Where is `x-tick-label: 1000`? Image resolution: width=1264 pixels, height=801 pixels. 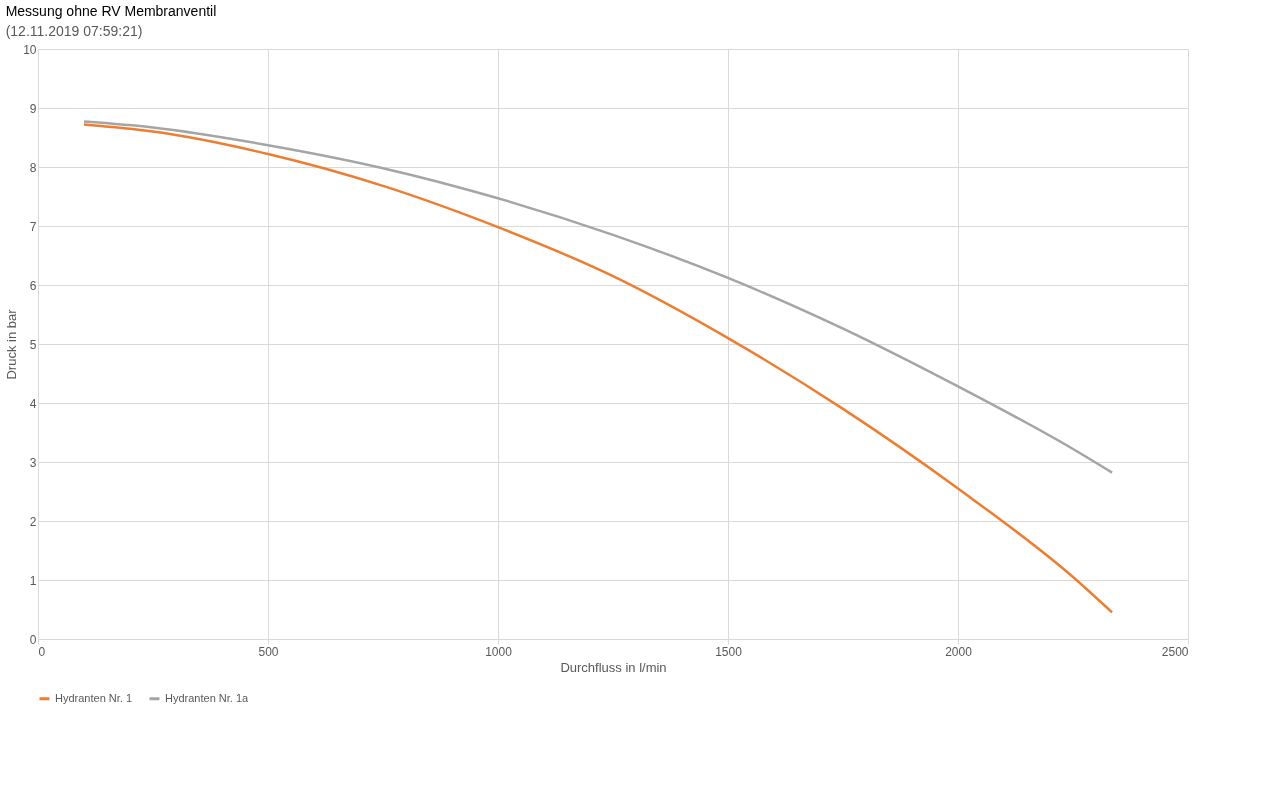 x-tick-label: 1000 is located at coordinates (499, 651).